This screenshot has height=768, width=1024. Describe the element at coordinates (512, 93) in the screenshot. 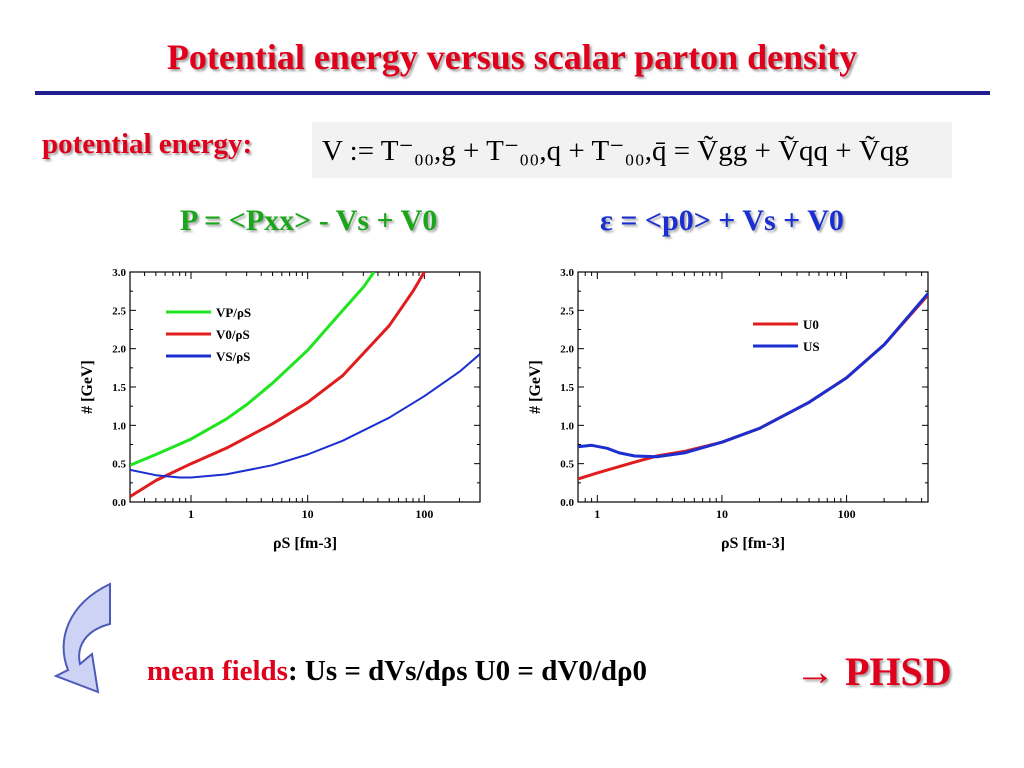

I see `title-divider` at that location.